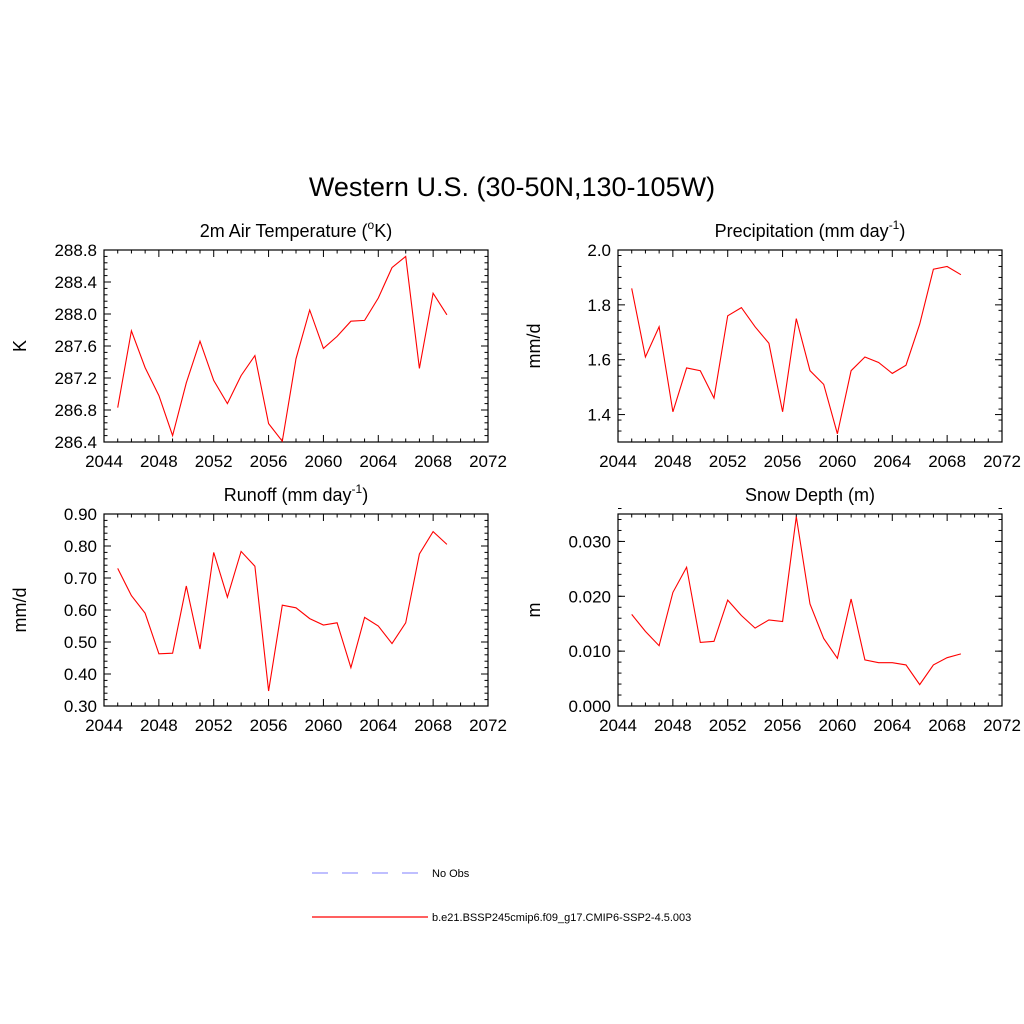 The image size is (1024, 1024). What do you see at coordinates (296, 493) in the screenshot?
I see `panel-title: Runoff (mm day-1)` at bounding box center [296, 493].